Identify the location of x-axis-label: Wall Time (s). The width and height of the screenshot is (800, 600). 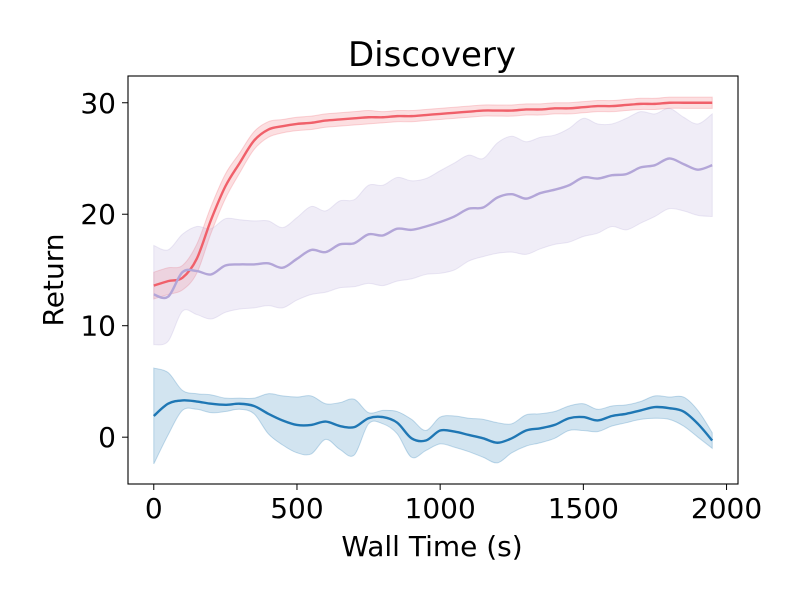
(431, 546).